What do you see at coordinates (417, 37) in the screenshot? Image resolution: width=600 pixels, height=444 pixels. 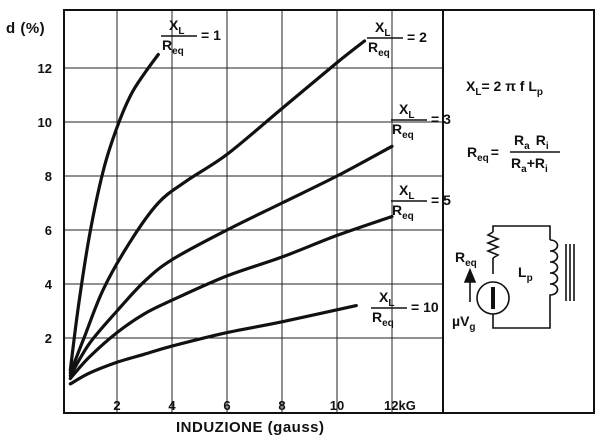 I see `series-label-value: = 2` at bounding box center [417, 37].